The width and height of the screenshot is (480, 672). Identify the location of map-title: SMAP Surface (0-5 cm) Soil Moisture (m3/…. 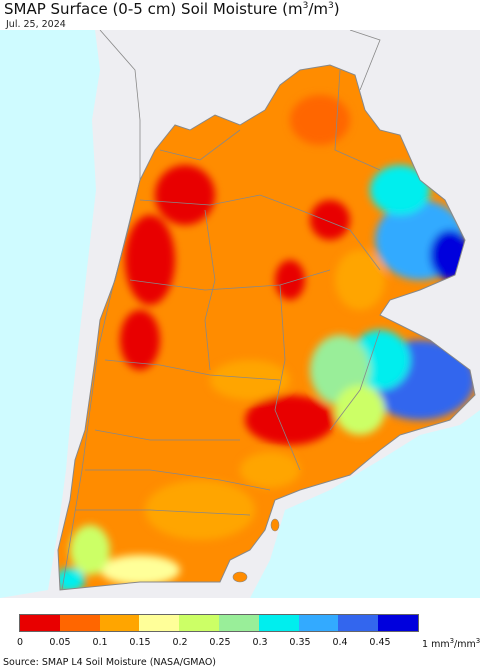
(172, 9).